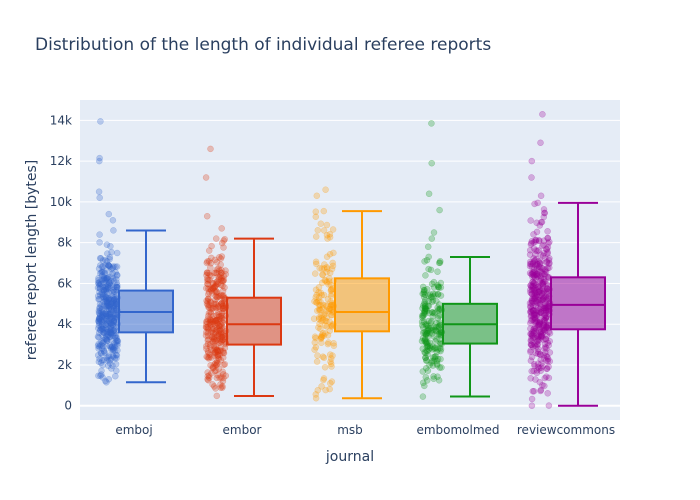  I want to click on box, so click(362, 305).